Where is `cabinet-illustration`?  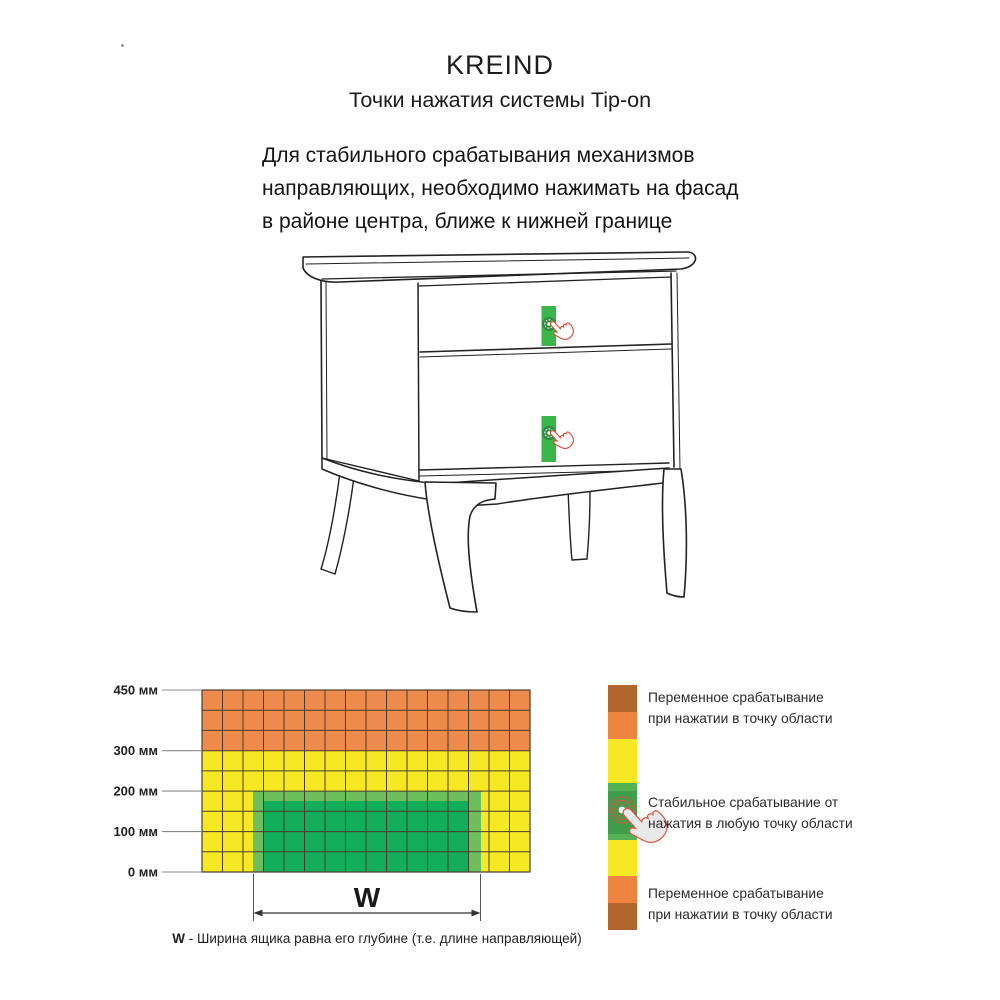
cabinet-illustration is located at coordinates (499, 432).